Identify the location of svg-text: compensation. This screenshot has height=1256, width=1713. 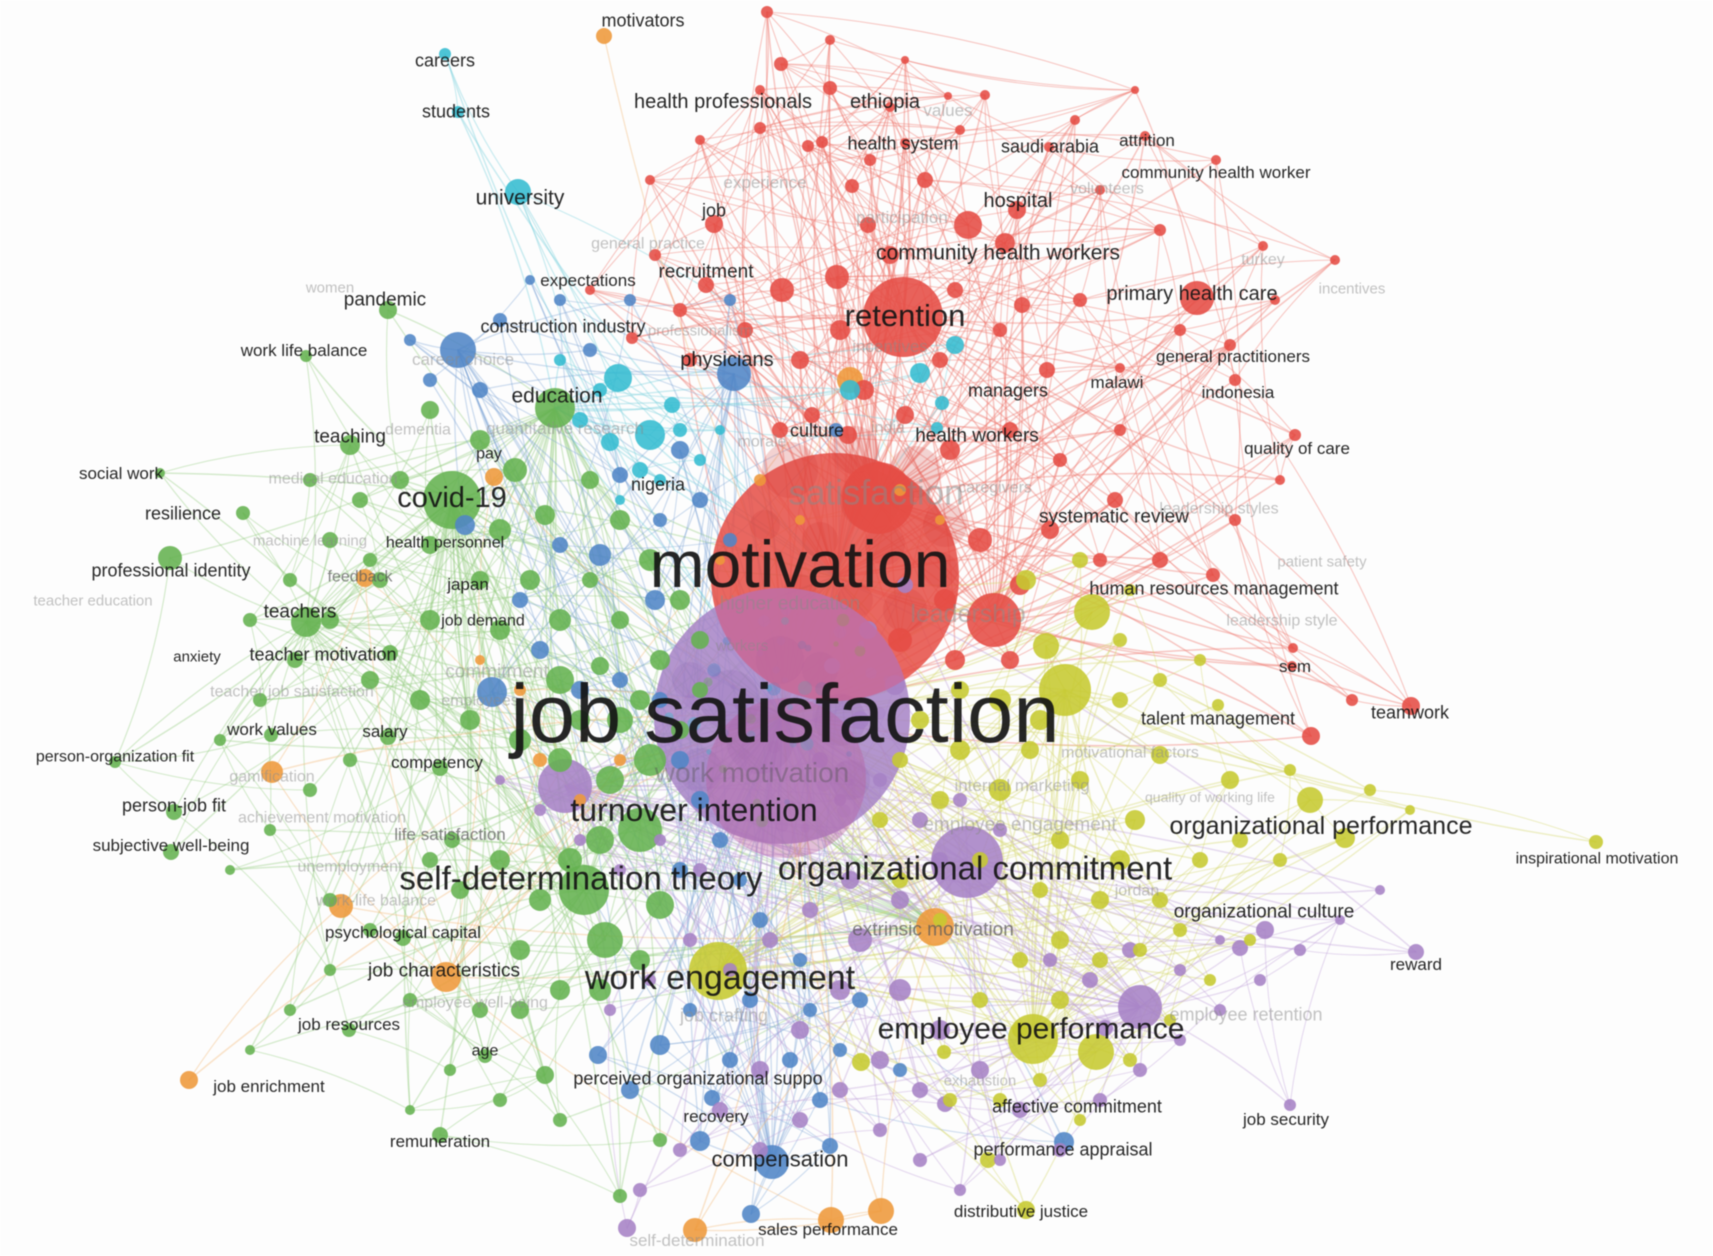
(780, 1159).